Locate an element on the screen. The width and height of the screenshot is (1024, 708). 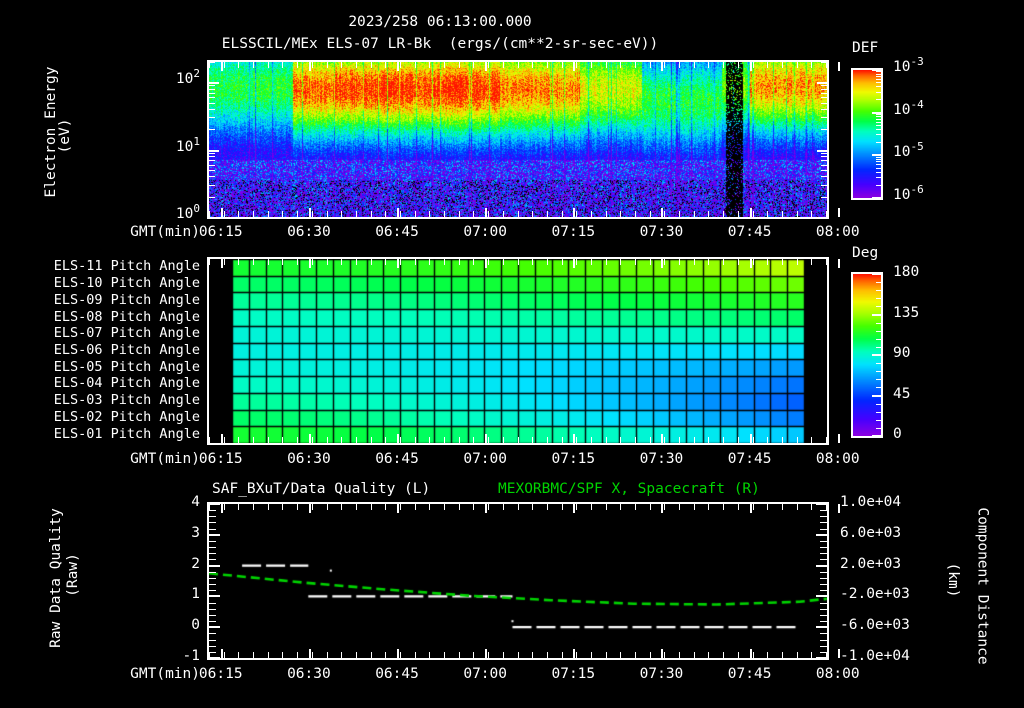
bot-right-ytick-major is located at coordinates (821, 627).